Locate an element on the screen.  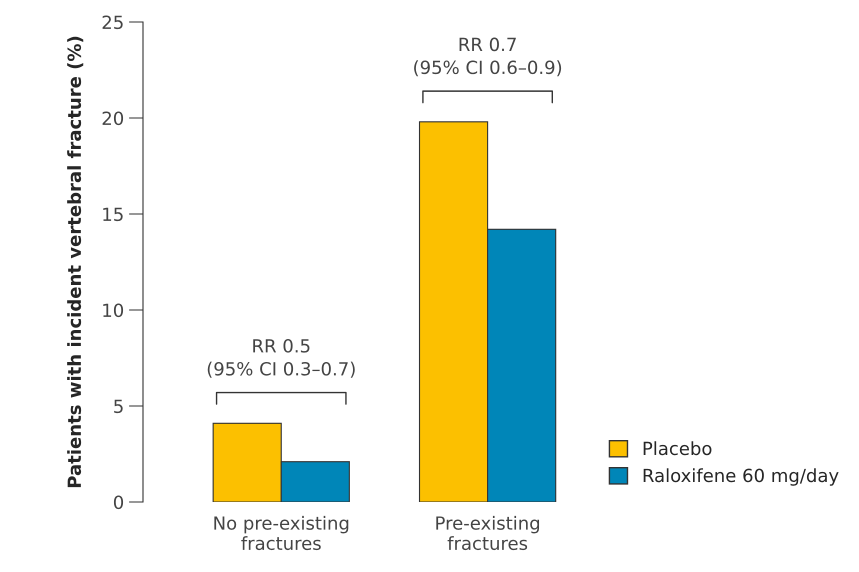
y-tick-label: 15 is located at coordinates (113, 215).